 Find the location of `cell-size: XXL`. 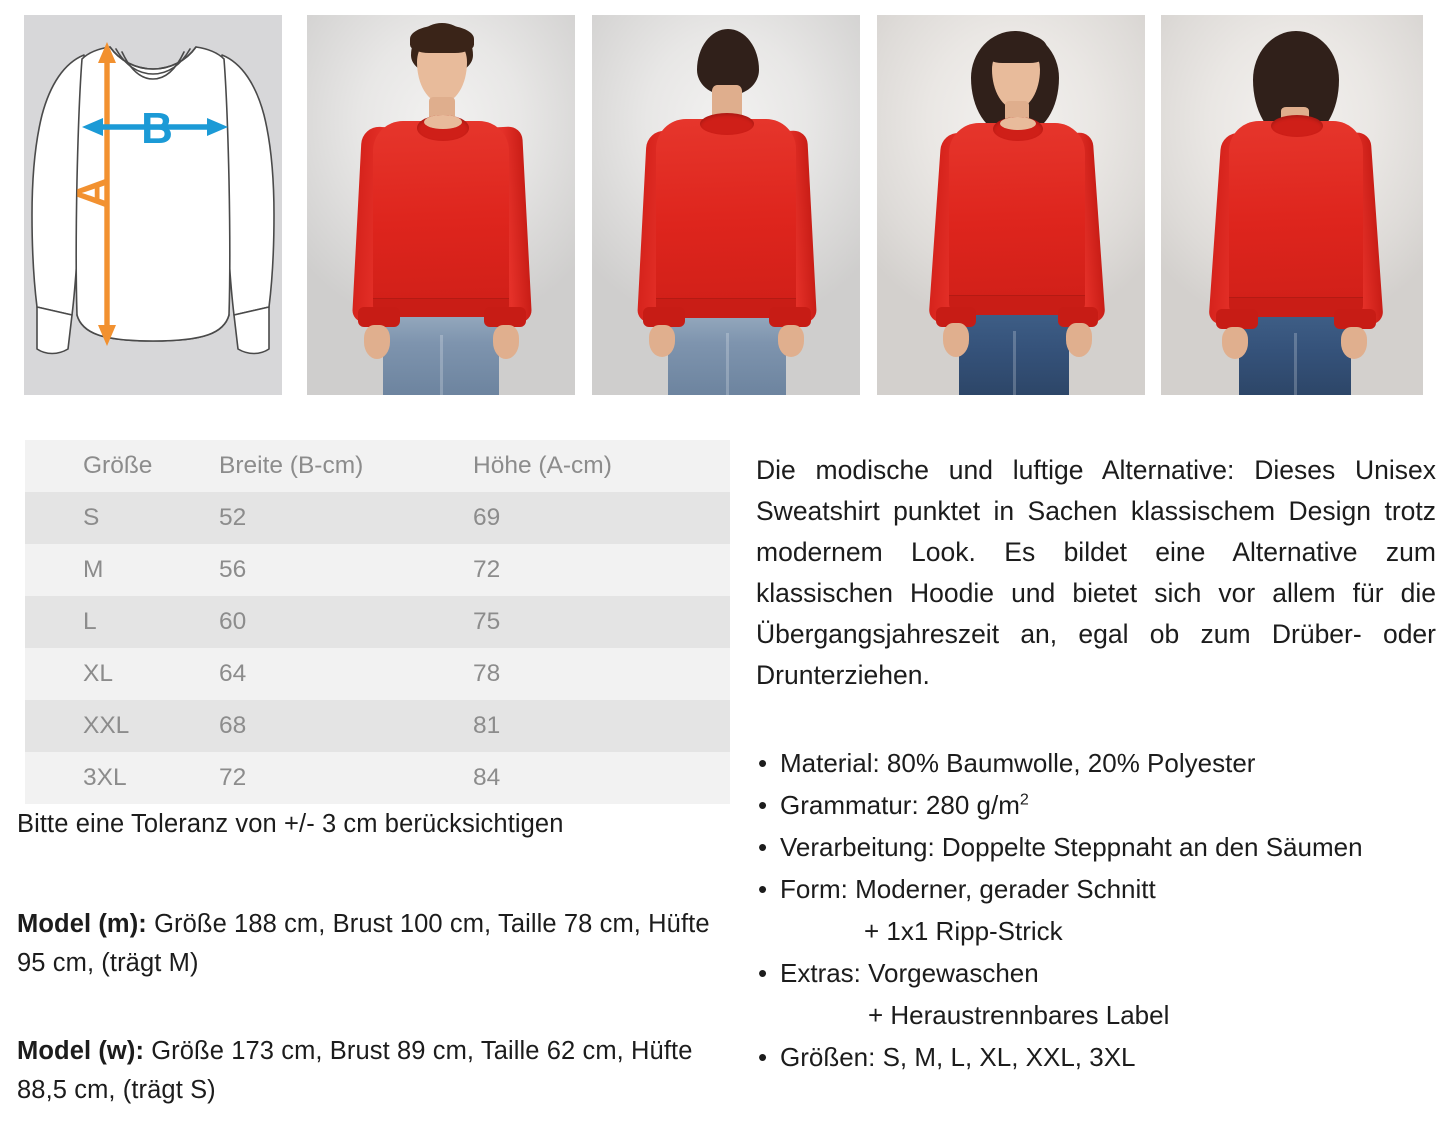

cell-size: XXL is located at coordinates (106, 725).